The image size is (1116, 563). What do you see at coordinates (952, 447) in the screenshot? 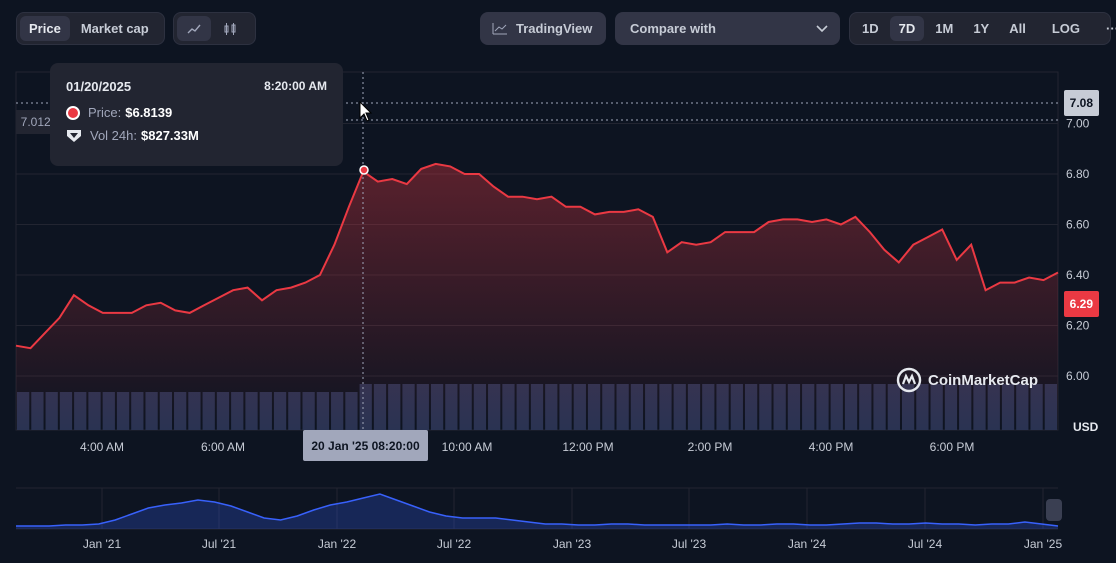
I see `x-tick-label: 6:00 PM` at bounding box center [952, 447].